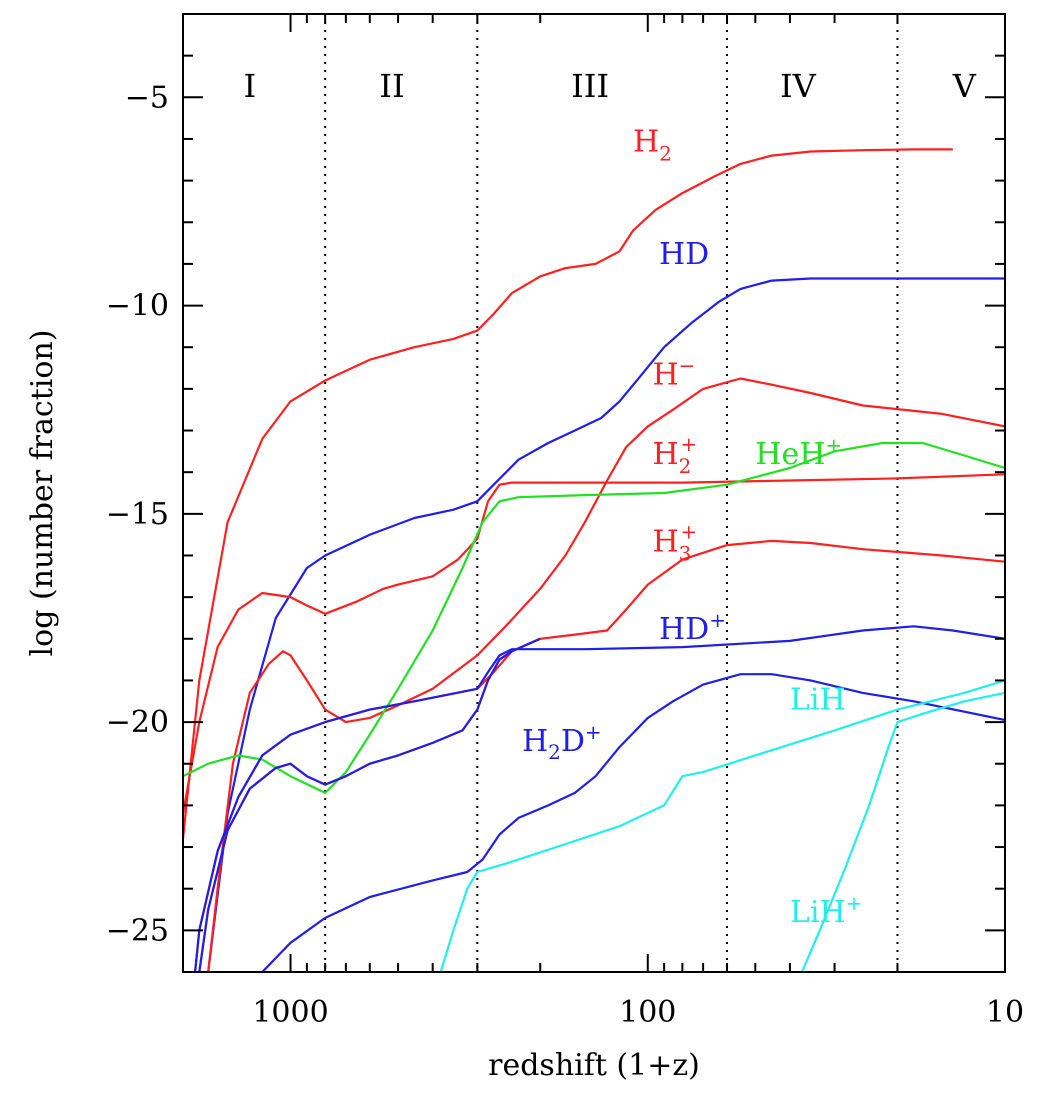 This screenshot has height=1096, width=1046. I want to click on y-axis-label: log (number fraction), so click(42, 493).